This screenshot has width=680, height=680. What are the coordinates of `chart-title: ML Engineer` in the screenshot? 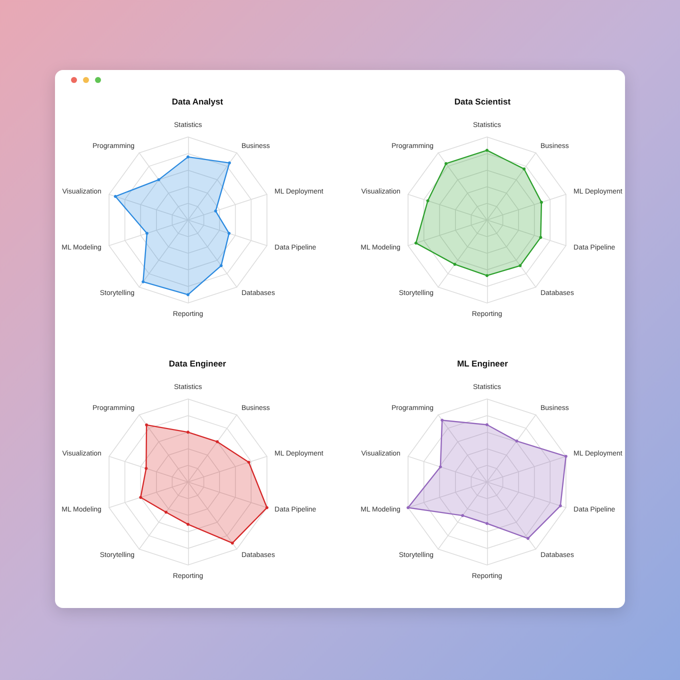 It's located at (483, 363).